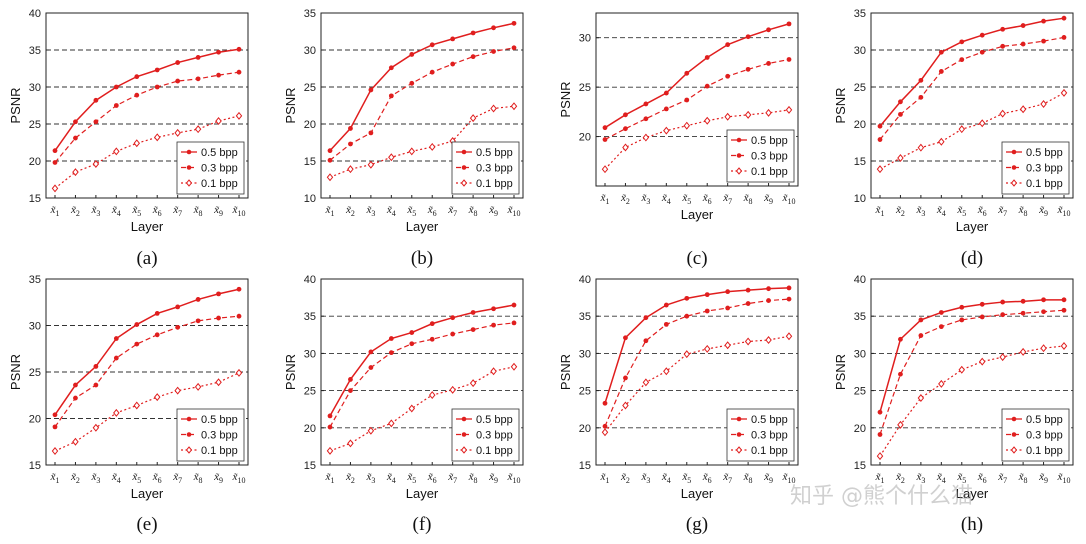 The image size is (1086, 544). What do you see at coordinates (972, 258) in the screenshot?
I see `panel-caption: (d)` at bounding box center [972, 258].